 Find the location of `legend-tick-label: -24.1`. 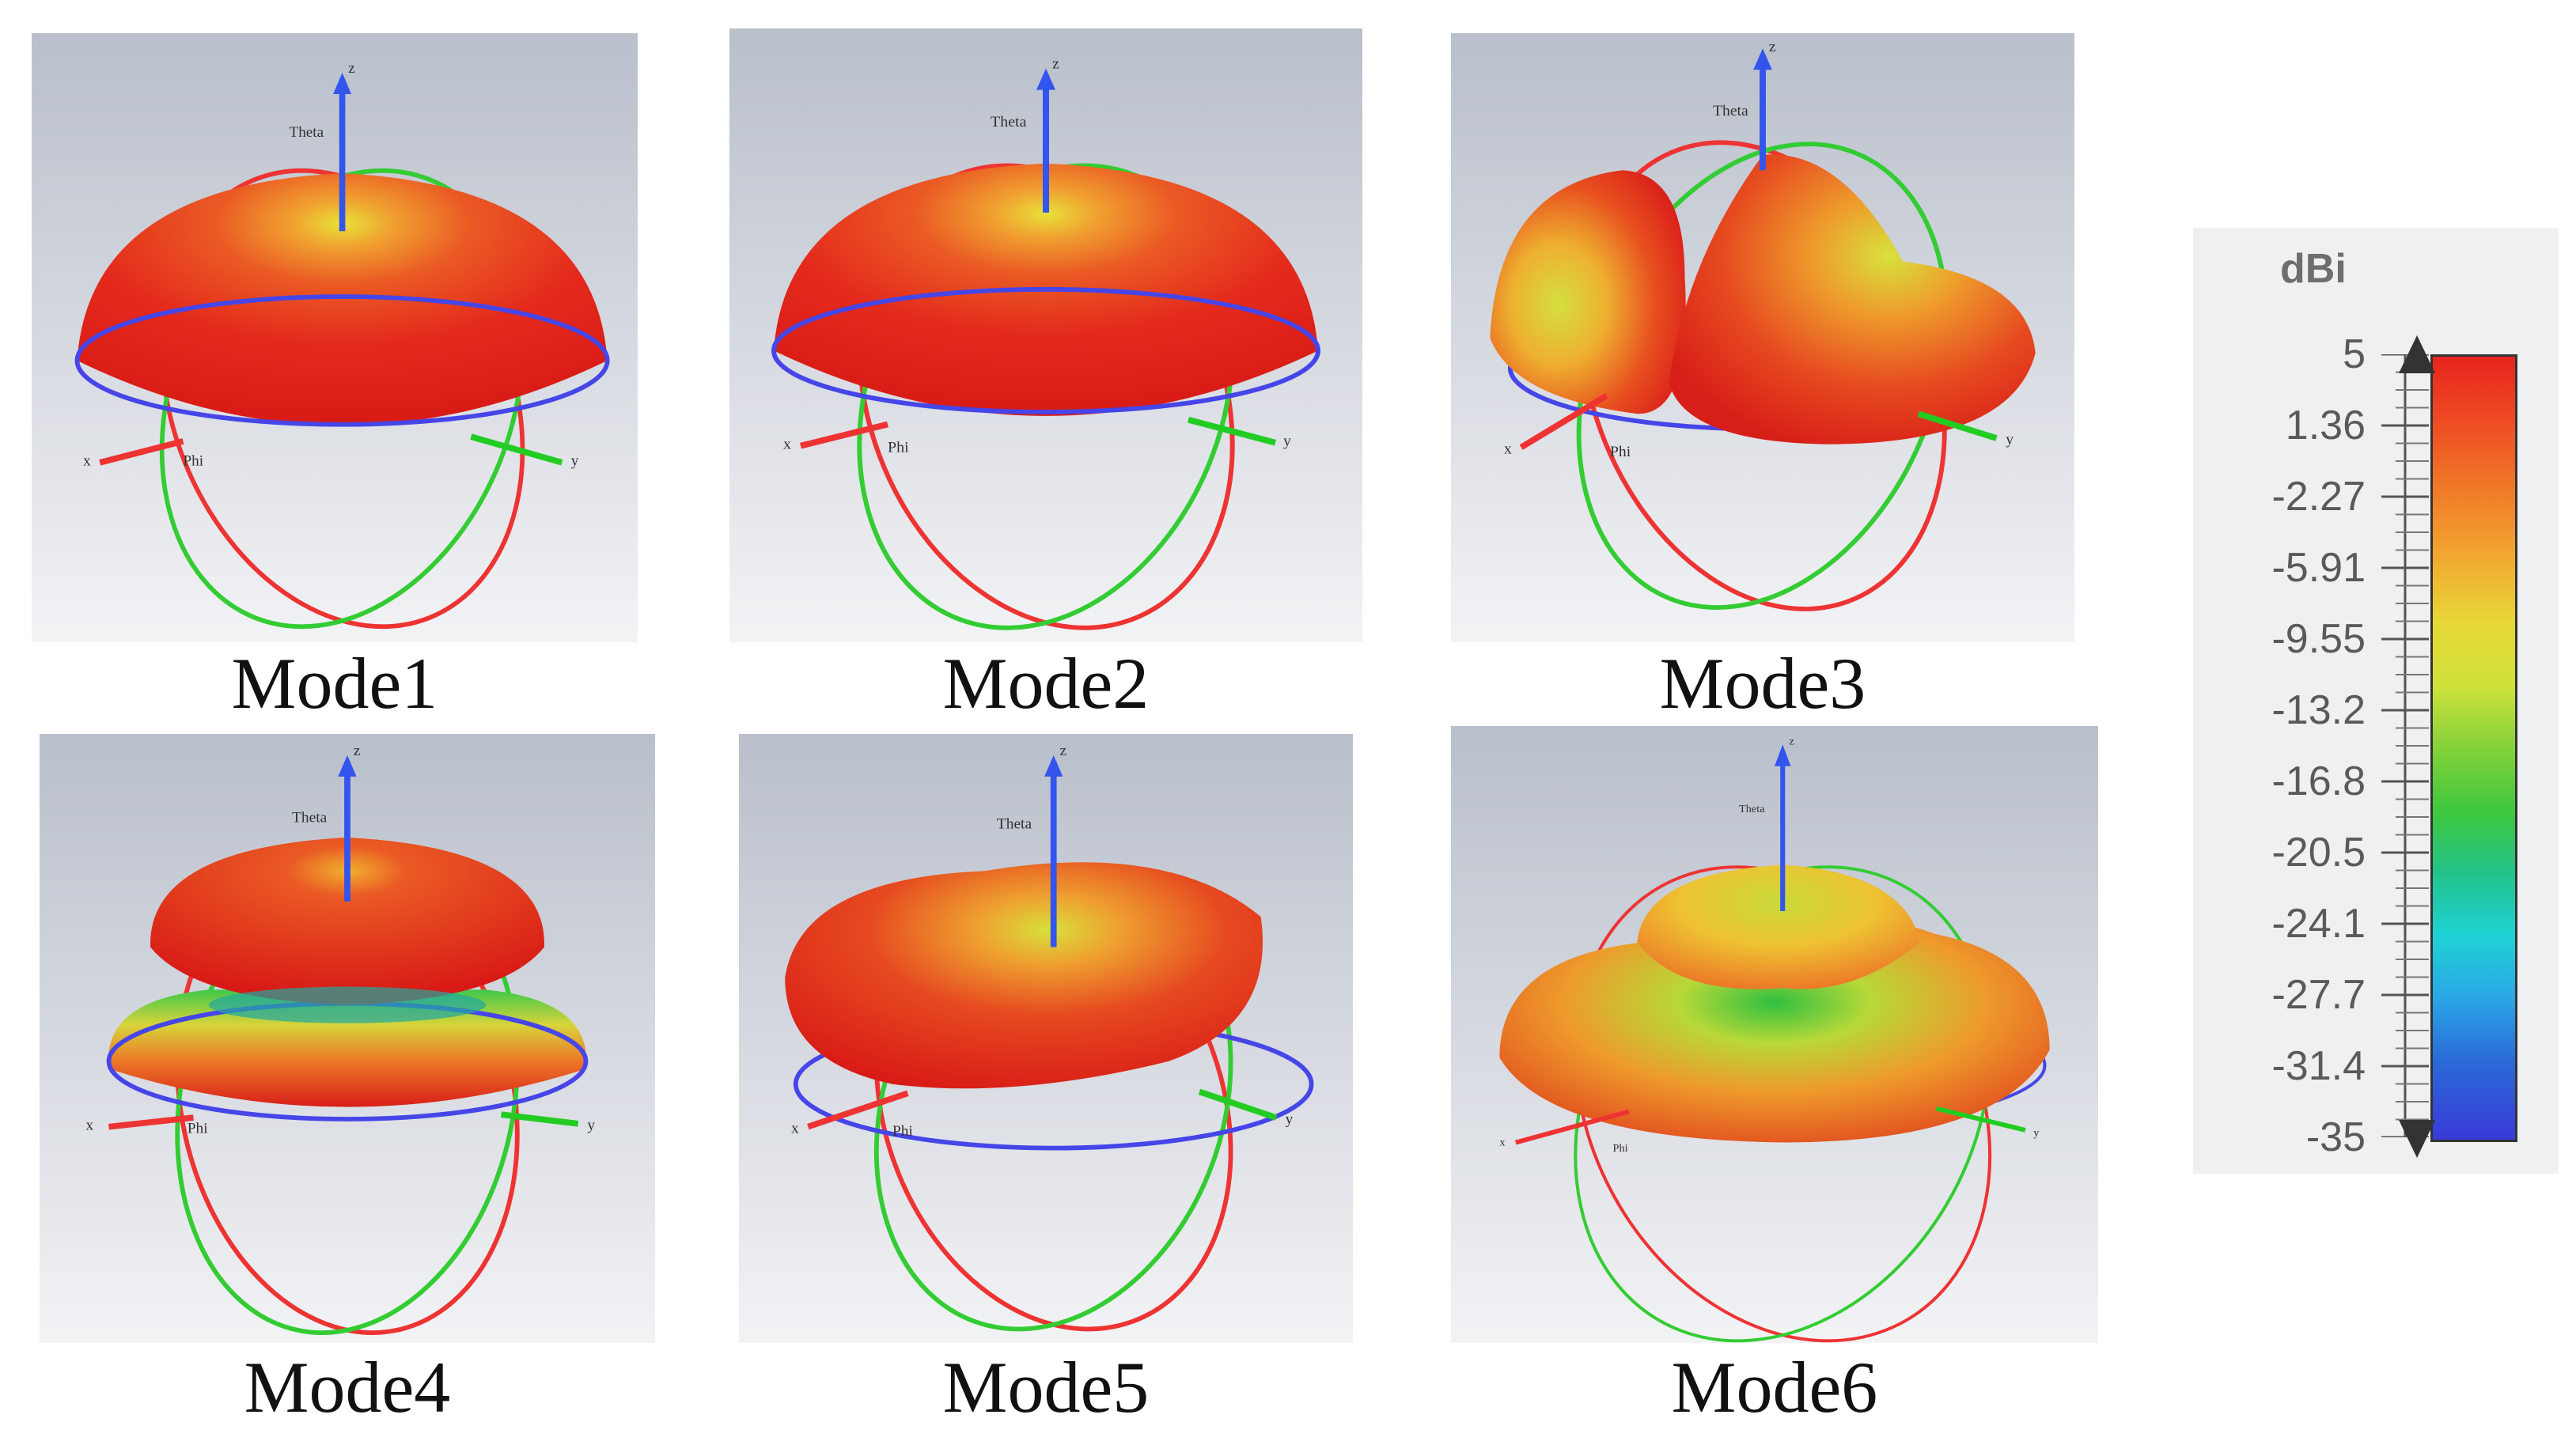

legend-tick-label: -24.1 is located at coordinates (2318, 924).